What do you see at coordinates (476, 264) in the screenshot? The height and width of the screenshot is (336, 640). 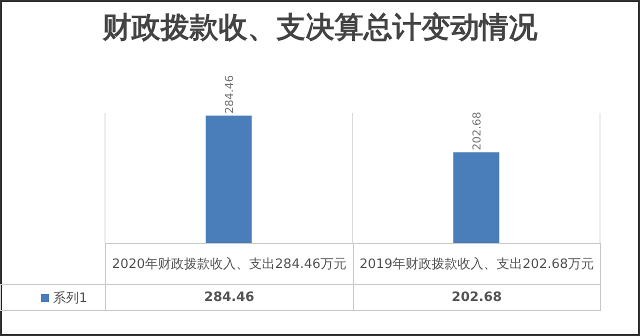 I see `x-tick-label: 2019年财政拨款收入、支出202.68万元` at bounding box center [476, 264].